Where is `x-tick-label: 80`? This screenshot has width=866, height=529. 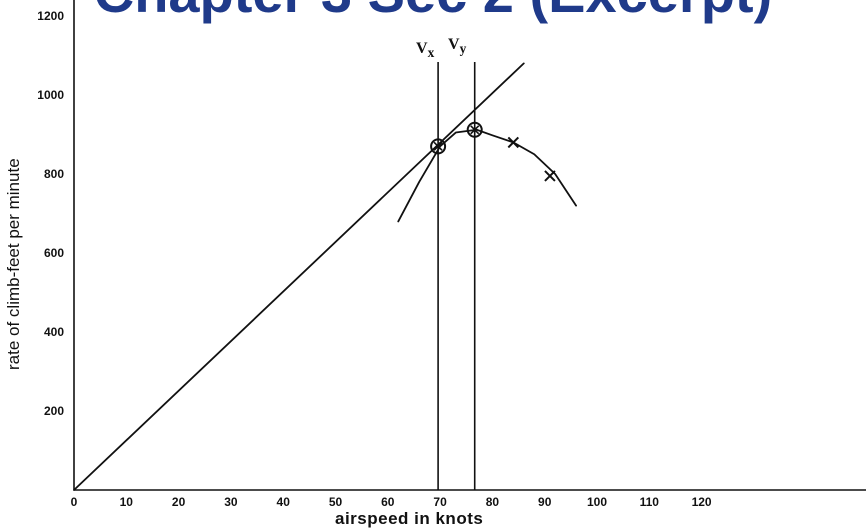
x-tick-label: 80 is located at coordinates (493, 502).